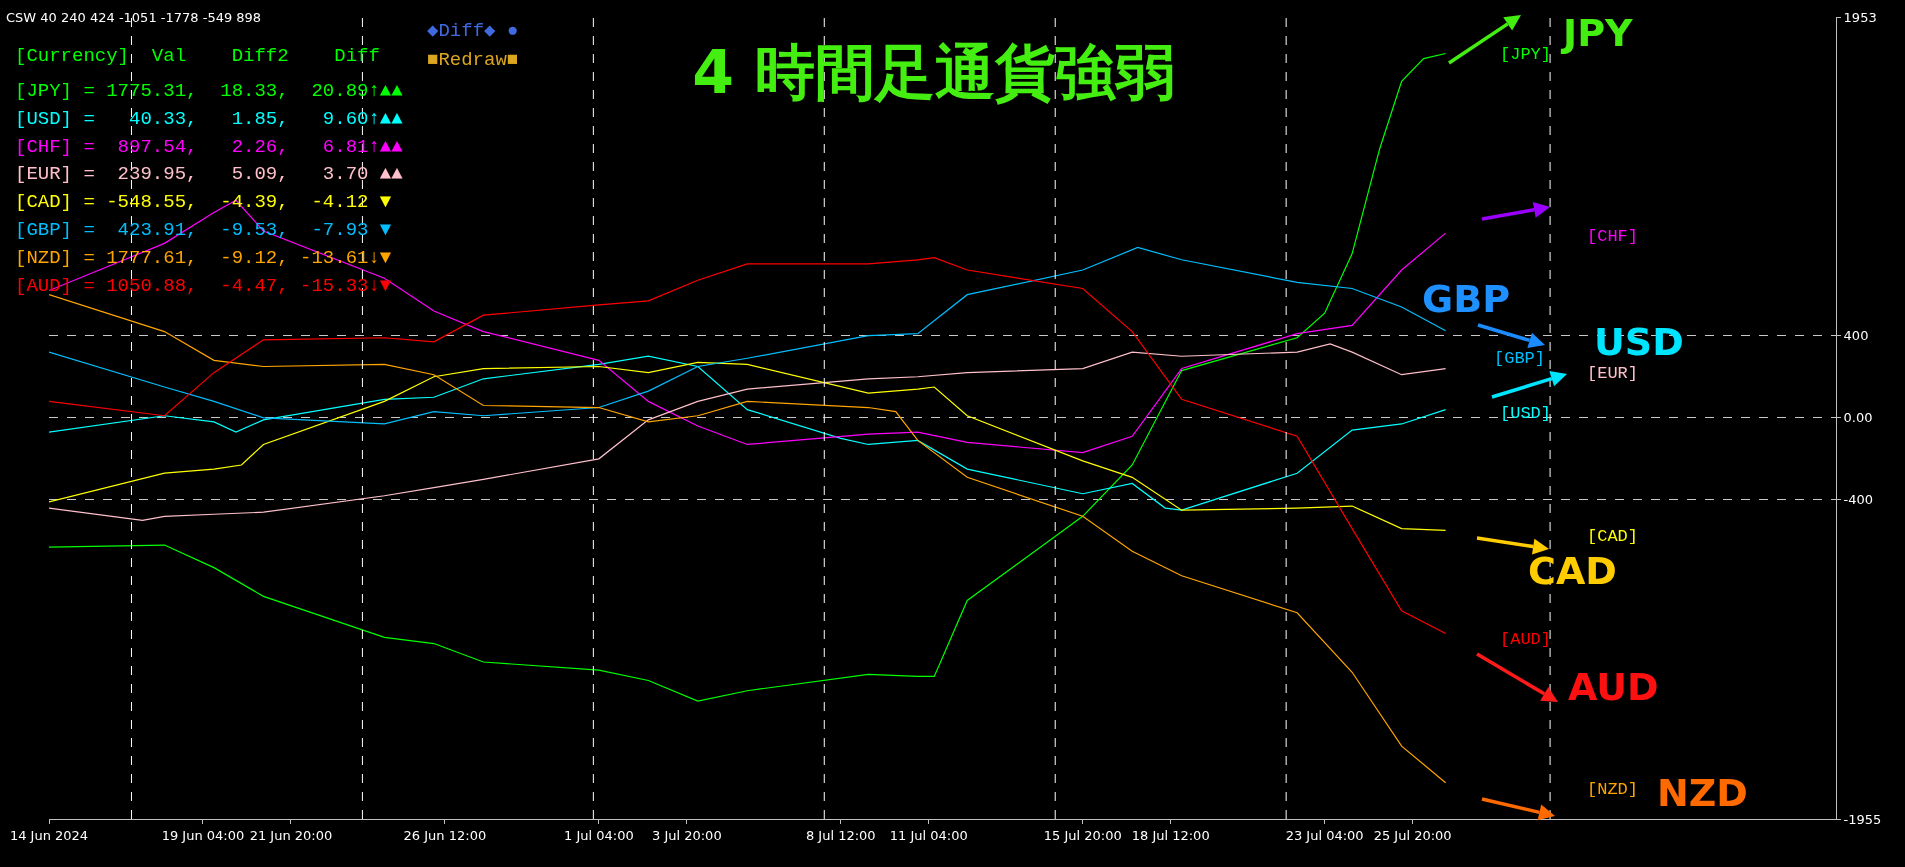 This screenshot has width=1905, height=867. What do you see at coordinates (1170, 835) in the screenshot?
I see `x-tick-label: 18 Jul 12:00` at bounding box center [1170, 835].